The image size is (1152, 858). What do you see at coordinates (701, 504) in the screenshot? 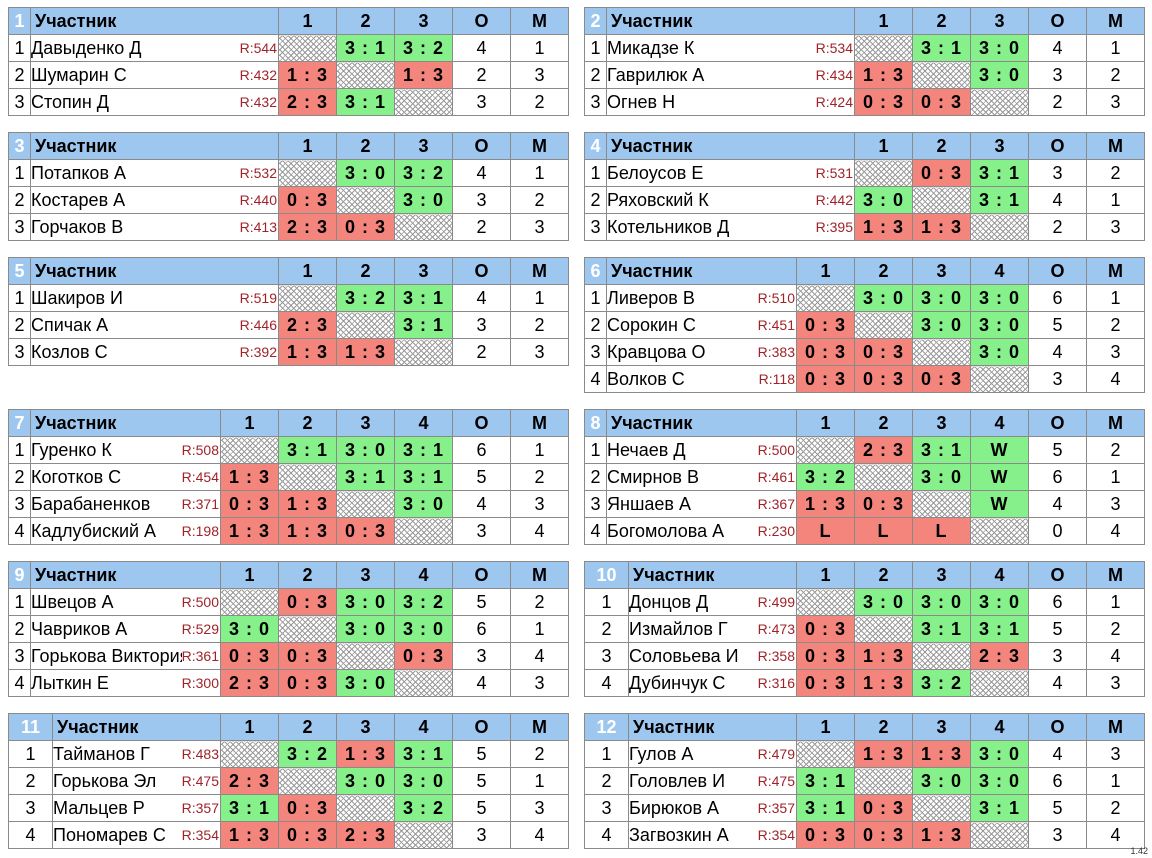
I see `participant-cell: Яншаев А R:367` at bounding box center [701, 504].